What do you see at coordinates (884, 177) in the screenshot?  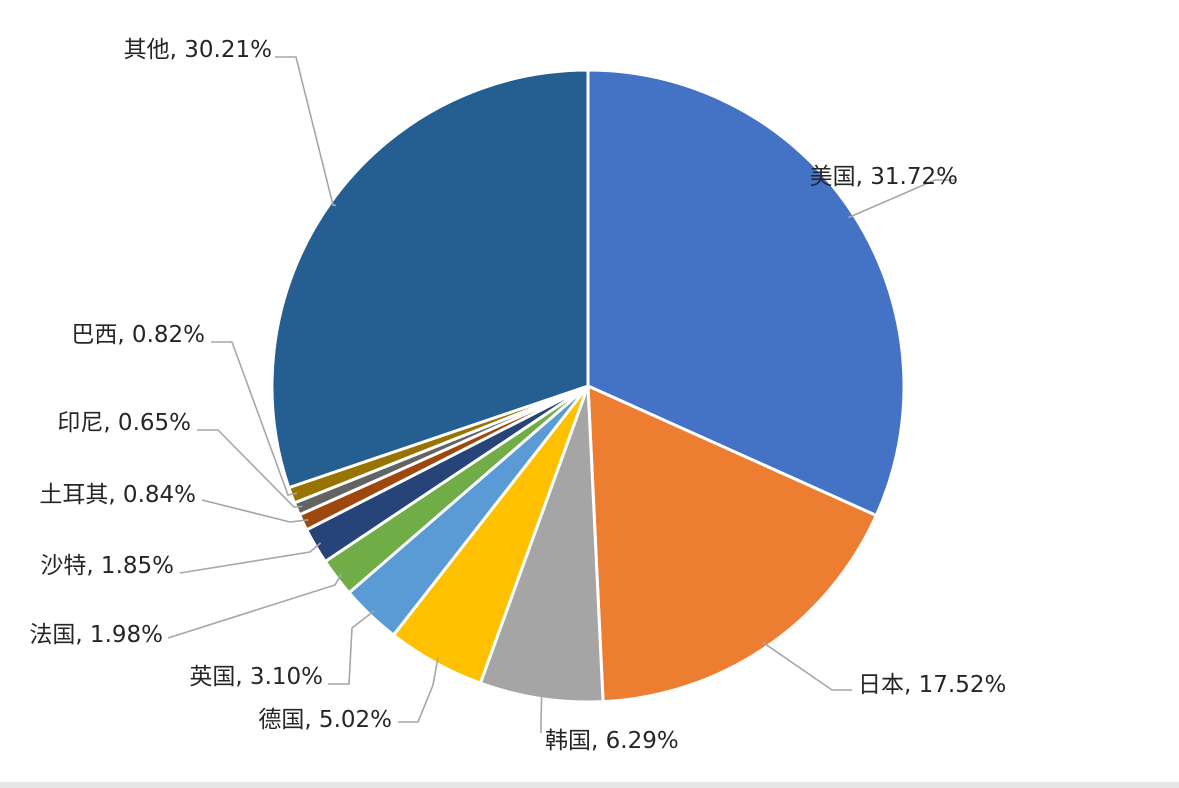 I see `slice-label-1: 美国, 31.72%` at bounding box center [884, 177].